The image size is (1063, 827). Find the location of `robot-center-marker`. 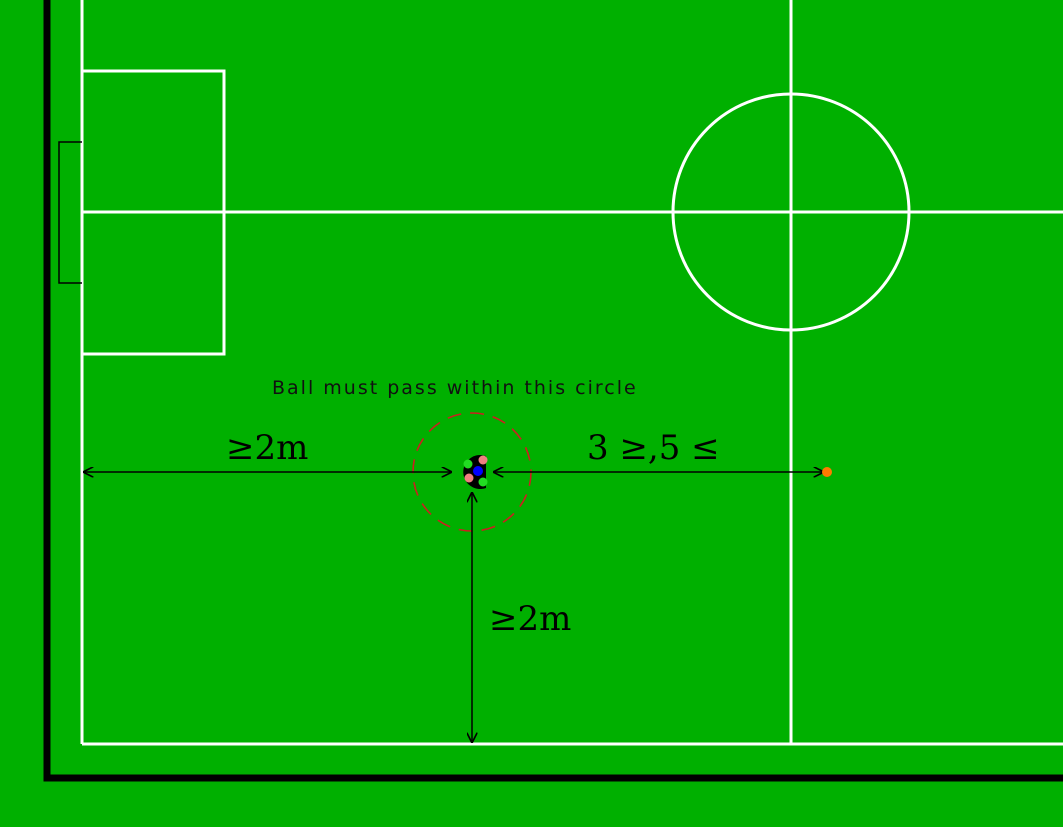

robot-center-marker is located at coordinates (478, 471).